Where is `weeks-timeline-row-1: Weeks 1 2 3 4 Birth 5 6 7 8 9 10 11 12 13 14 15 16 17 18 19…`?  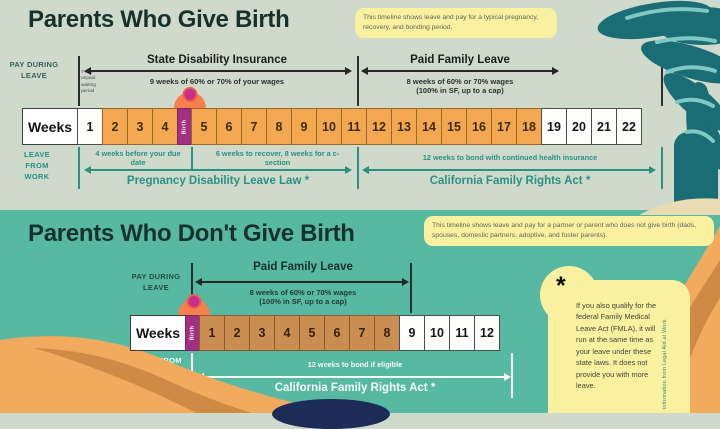 weeks-timeline-row-1: Weeks 1 2 3 4 Birth 5 6 7 8 9 10 11 12 13 14 15 16 17 18 19… is located at coordinates (332, 126).